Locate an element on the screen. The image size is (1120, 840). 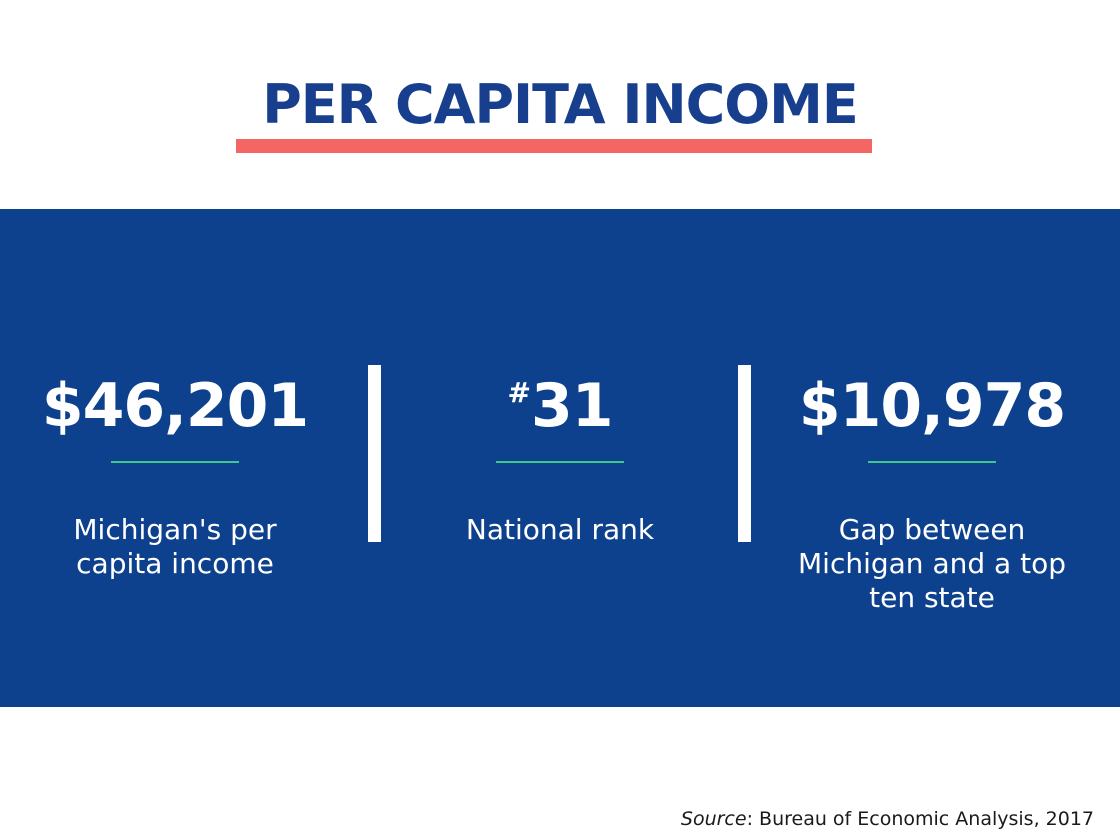
stat-value: $46,201 is located at coordinates (175, 399).